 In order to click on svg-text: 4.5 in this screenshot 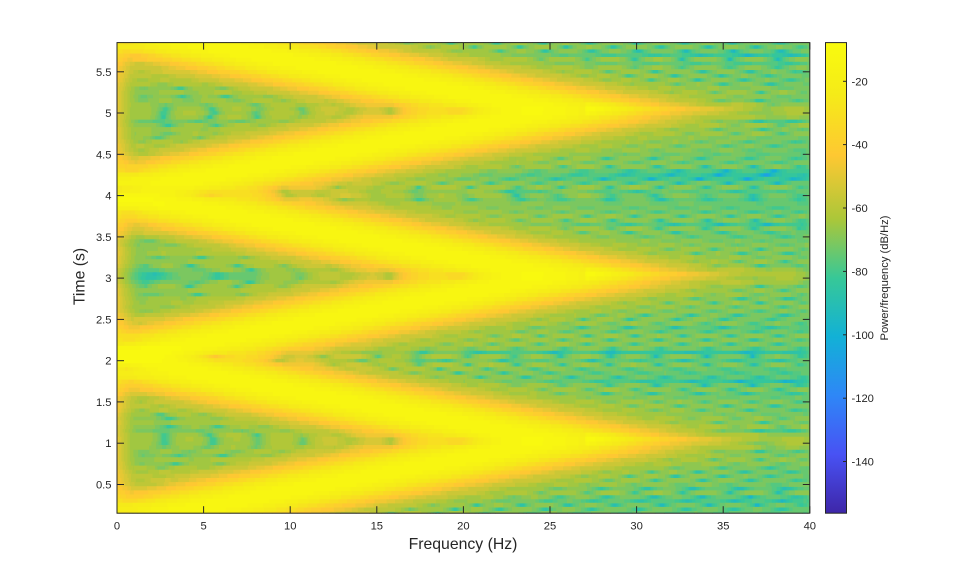, I will do `click(104, 155)`.